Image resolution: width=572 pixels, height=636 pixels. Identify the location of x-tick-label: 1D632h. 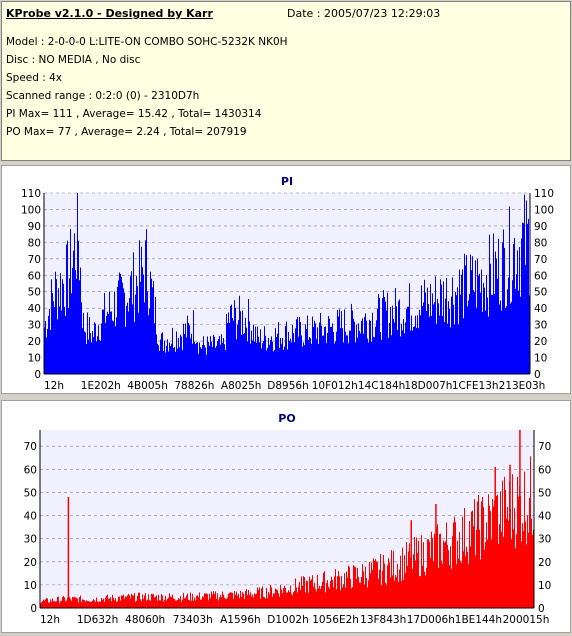
(97, 620).